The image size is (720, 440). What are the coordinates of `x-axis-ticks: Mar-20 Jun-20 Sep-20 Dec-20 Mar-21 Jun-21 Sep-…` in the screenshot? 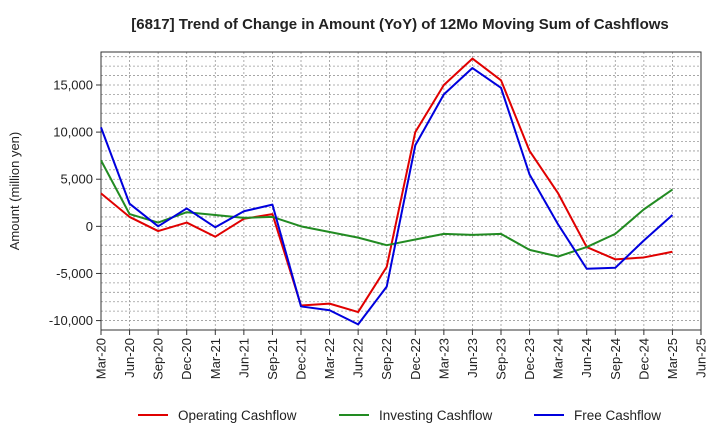 It's located at (401, 355).